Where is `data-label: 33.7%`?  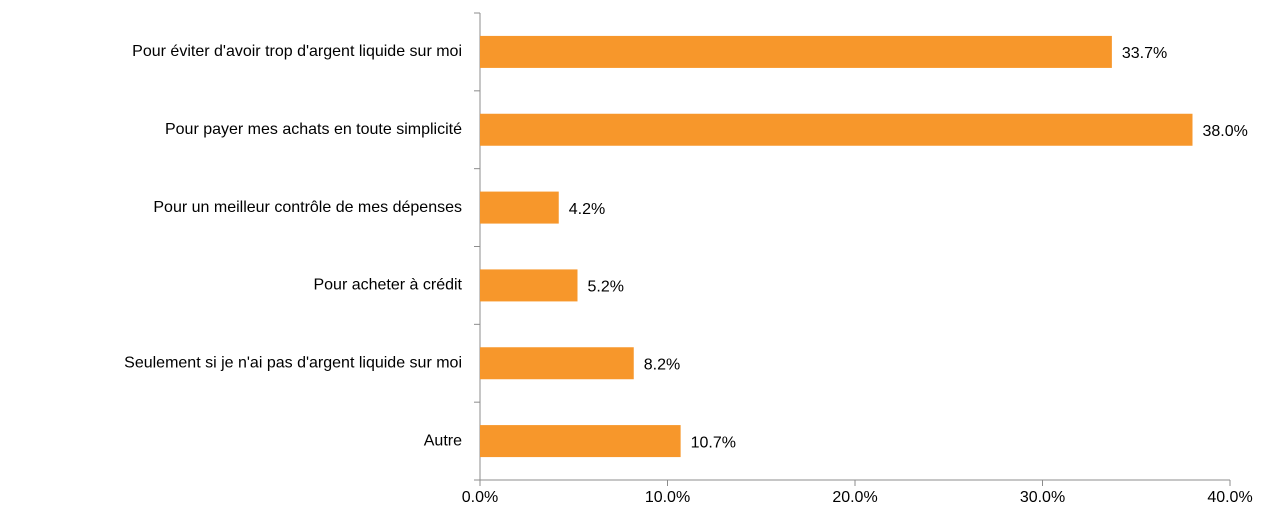
data-label: 33.7% is located at coordinates (1144, 53).